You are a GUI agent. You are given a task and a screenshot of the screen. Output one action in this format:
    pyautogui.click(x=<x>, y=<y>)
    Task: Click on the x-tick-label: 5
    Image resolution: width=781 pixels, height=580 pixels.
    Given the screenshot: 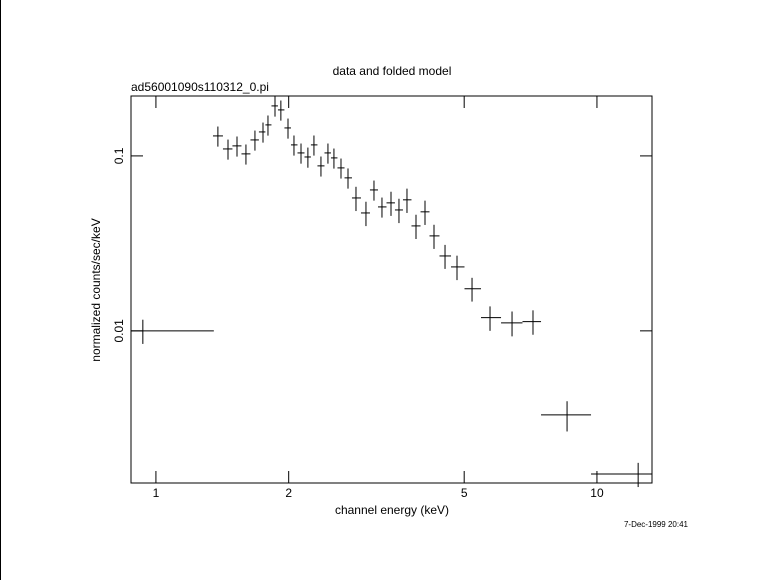 What is the action you would take?
    pyautogui.click(x=464, y=493)
    